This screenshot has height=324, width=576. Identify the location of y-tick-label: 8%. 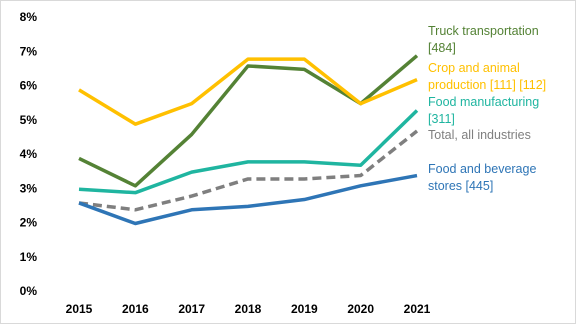
(29, 17).